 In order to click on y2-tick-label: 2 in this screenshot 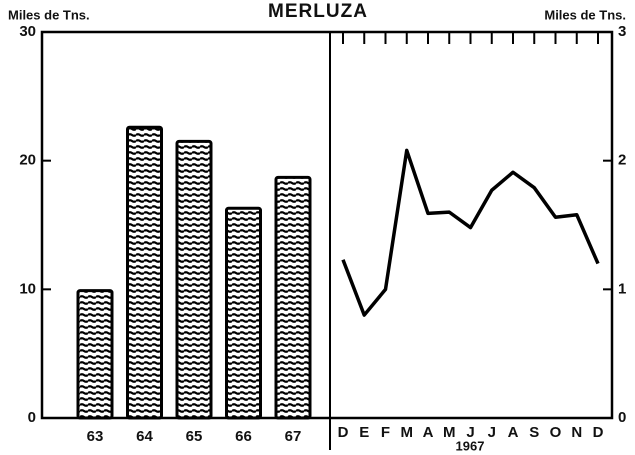, I will do `click(622, 160)`.